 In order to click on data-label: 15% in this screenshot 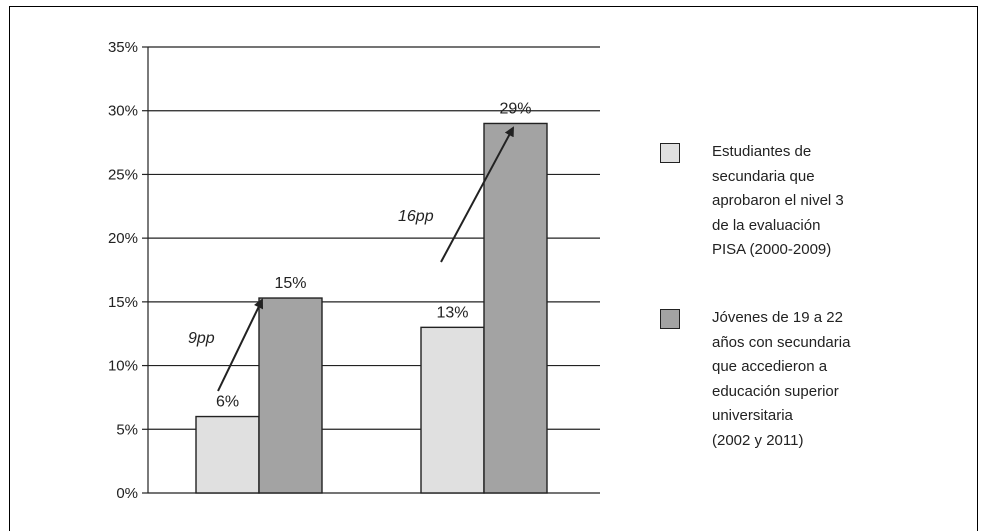, I will do `click(290, 283)`.